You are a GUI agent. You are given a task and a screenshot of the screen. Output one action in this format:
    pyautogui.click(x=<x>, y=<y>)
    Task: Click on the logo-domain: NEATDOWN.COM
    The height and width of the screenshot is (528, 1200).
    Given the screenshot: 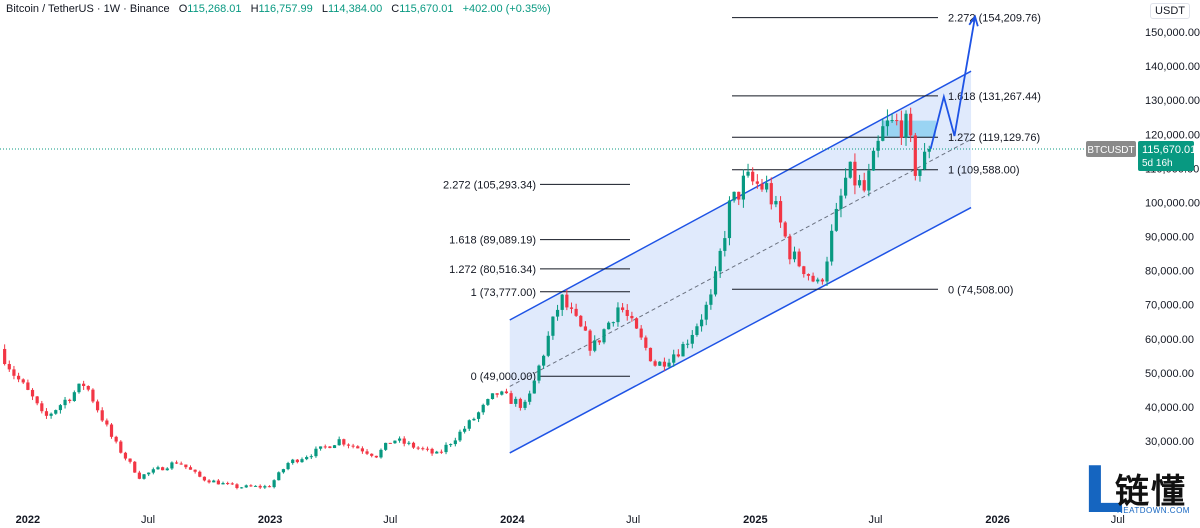 What is the action you would take?
    pyautogui.click(x=1153, y=510)
    